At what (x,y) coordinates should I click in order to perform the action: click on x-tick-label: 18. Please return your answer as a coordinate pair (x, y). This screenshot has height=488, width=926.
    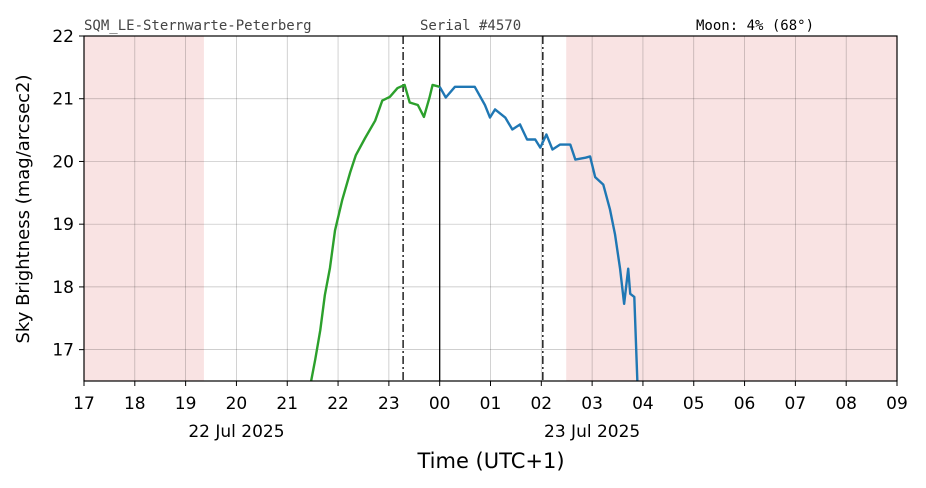
    Looking at the image, I should click on (135, 404).